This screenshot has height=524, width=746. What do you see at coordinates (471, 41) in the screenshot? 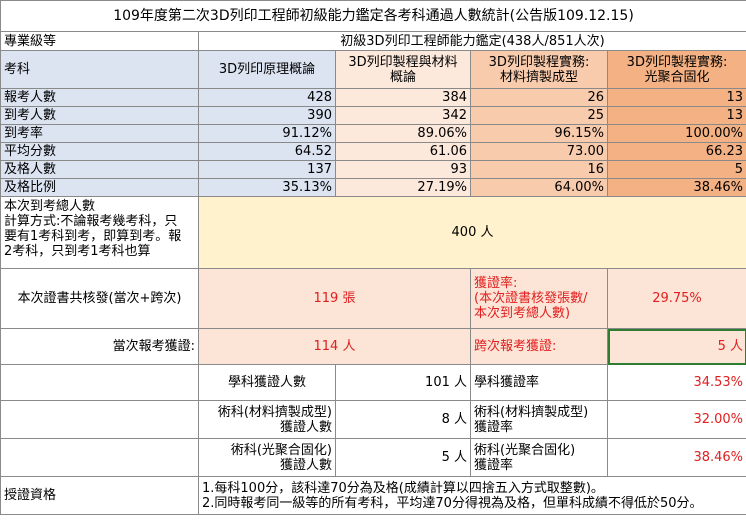
I see `level-value: 初級3D列印工程師能力鑑定(438人/851人次)` at bounding box center [471, 41].